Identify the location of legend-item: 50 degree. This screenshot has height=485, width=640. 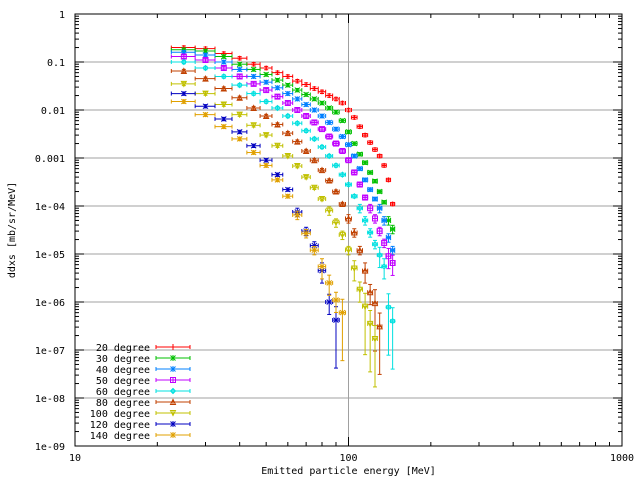
(143, 381).